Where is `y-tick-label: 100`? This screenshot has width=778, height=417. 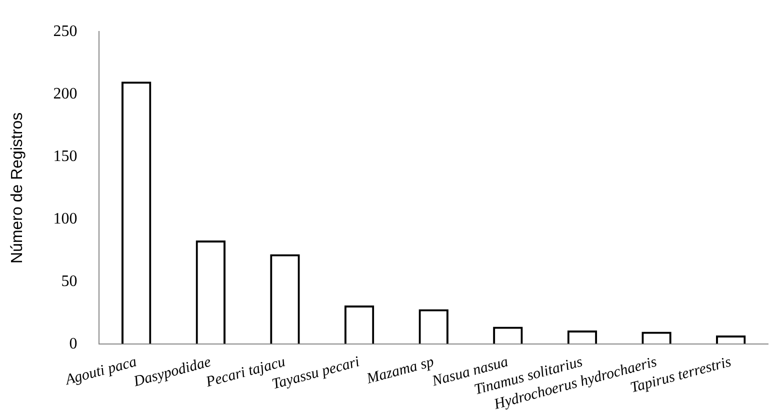 y-tick-label: 100 is located at coordinates (65, 219).